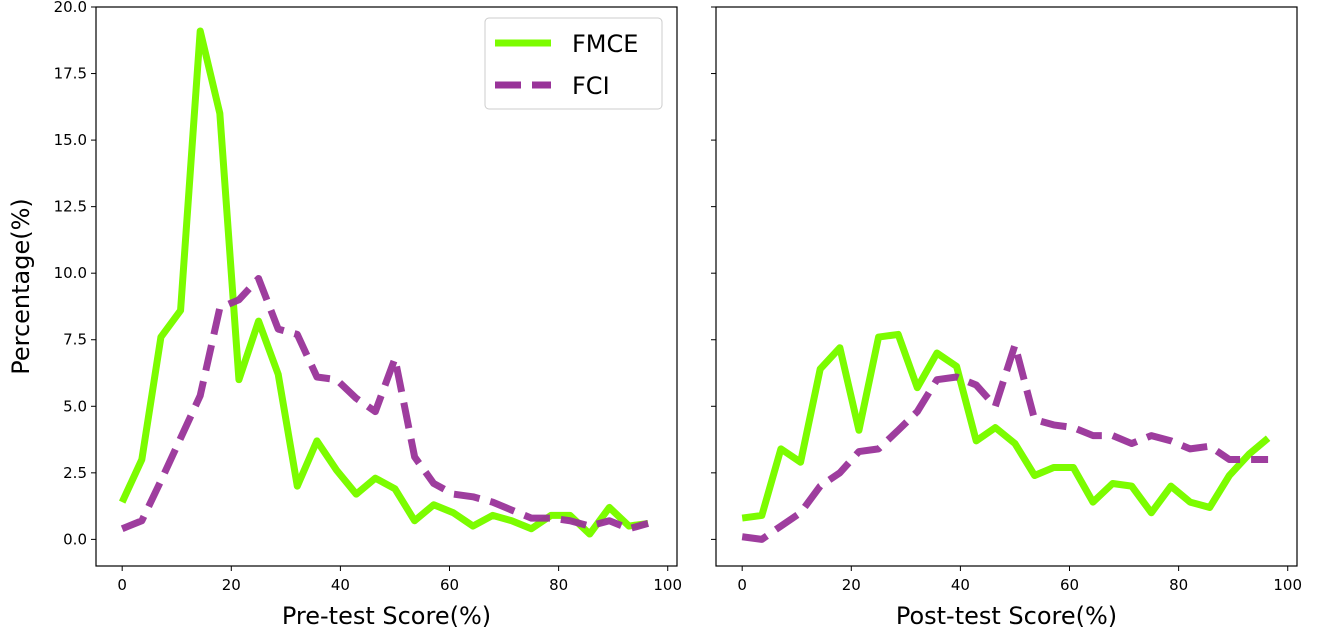 This screenshot has height=635, width=1331. What do you see at coordinates (1006, 616) in the screenshot?
I see `x-axis-label: Post-test Score(%)` at bounding box center [1006, 616].